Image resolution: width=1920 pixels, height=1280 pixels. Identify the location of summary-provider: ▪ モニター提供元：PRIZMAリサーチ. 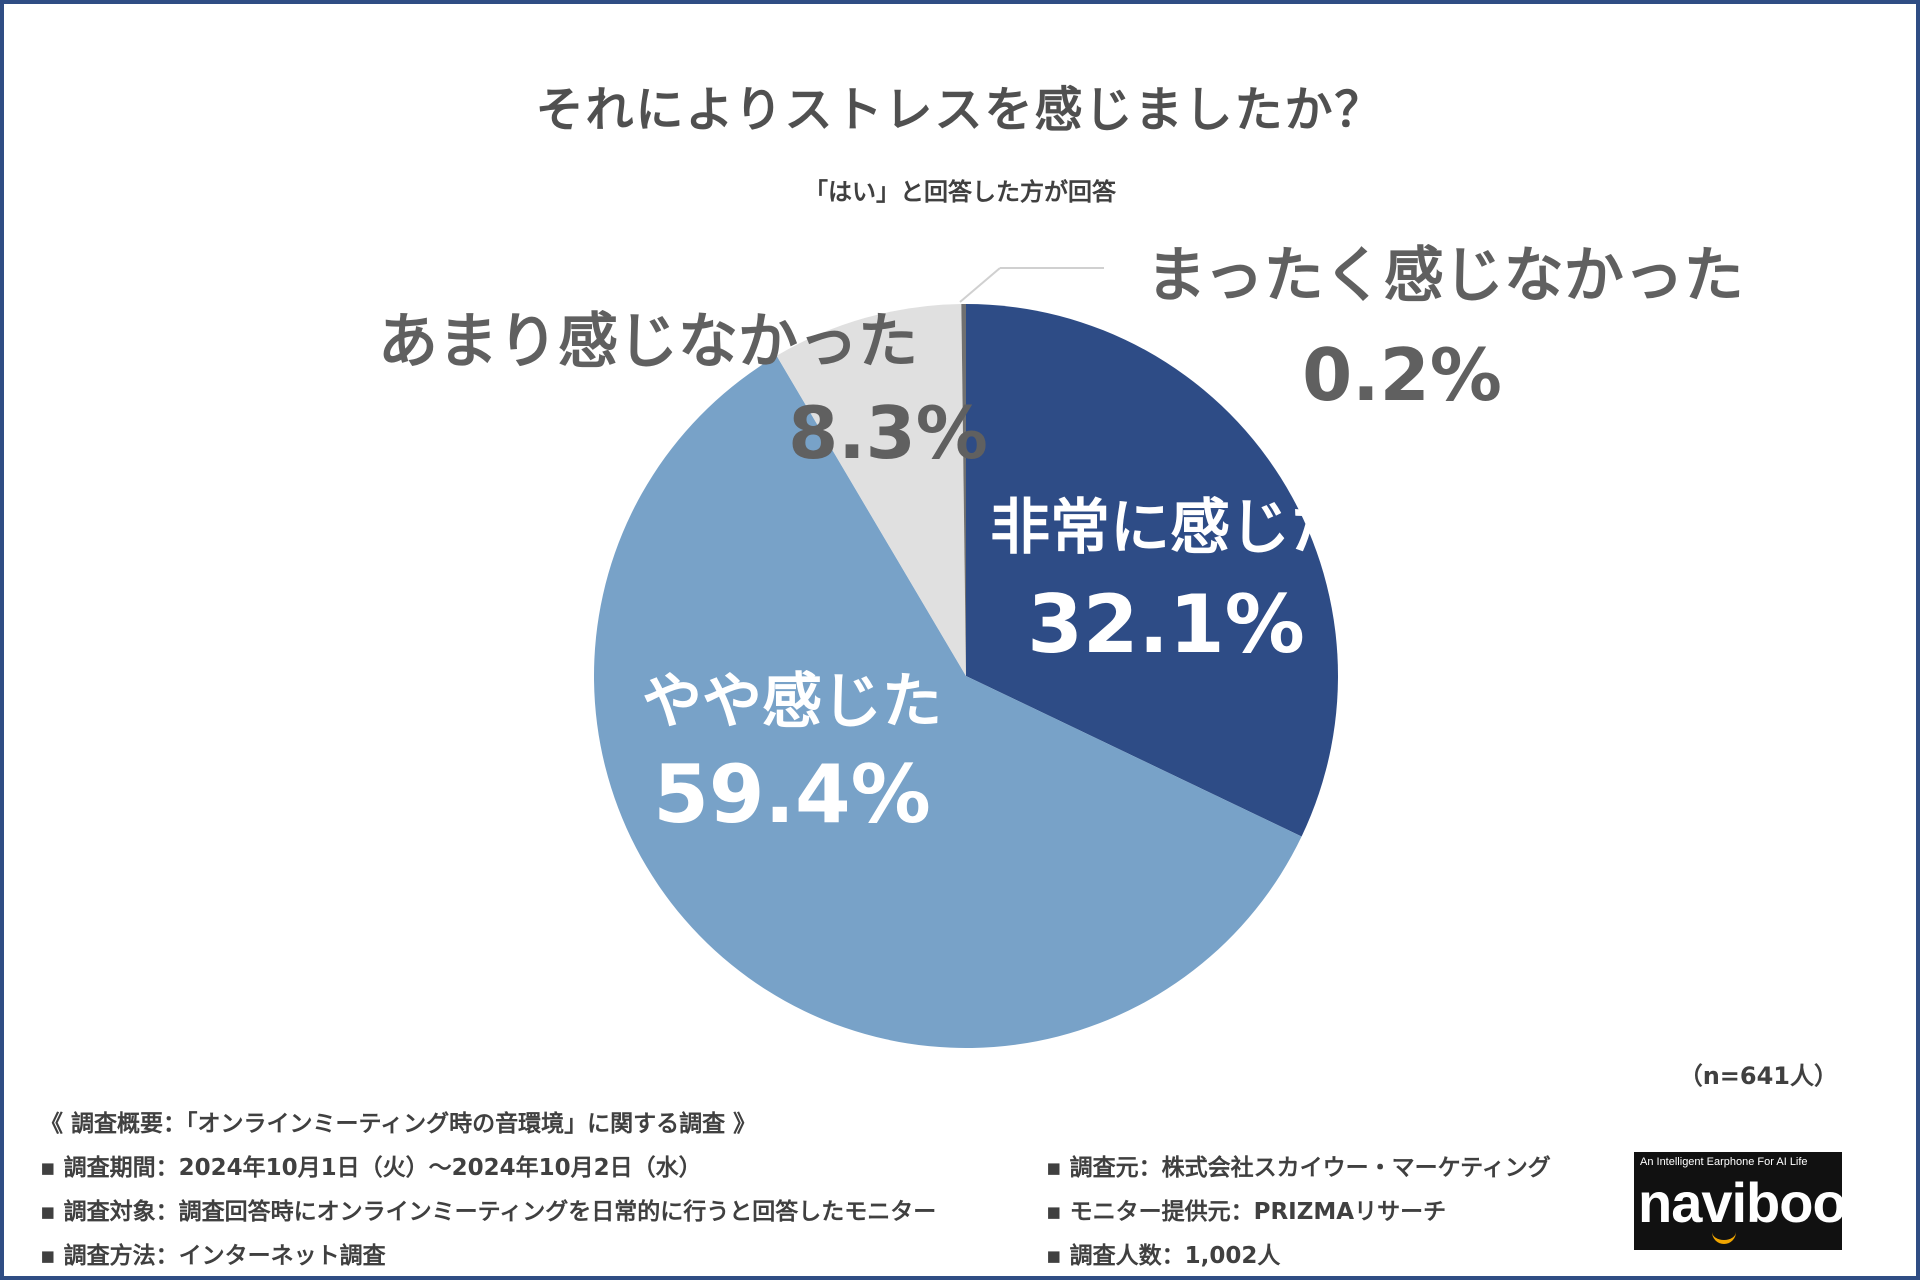
(1246, 1212).